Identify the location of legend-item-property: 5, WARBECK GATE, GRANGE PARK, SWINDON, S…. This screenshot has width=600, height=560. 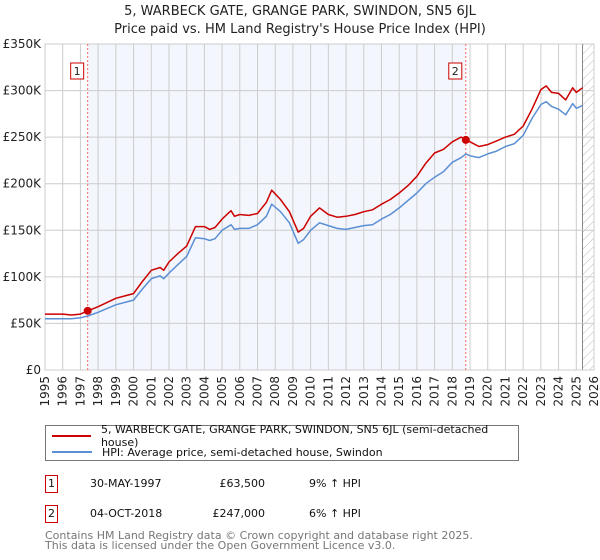
(285, 436).